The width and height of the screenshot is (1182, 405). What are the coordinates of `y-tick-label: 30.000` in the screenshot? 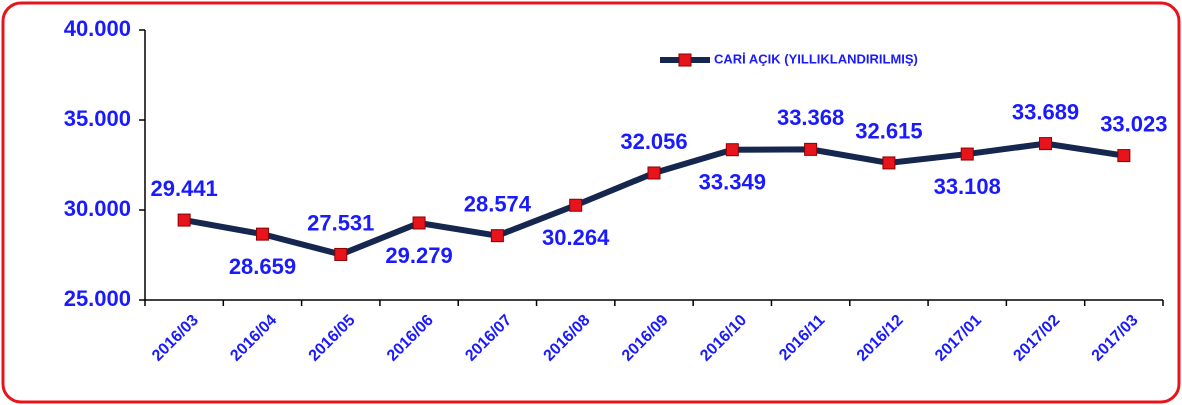 It's located at (97, 208).